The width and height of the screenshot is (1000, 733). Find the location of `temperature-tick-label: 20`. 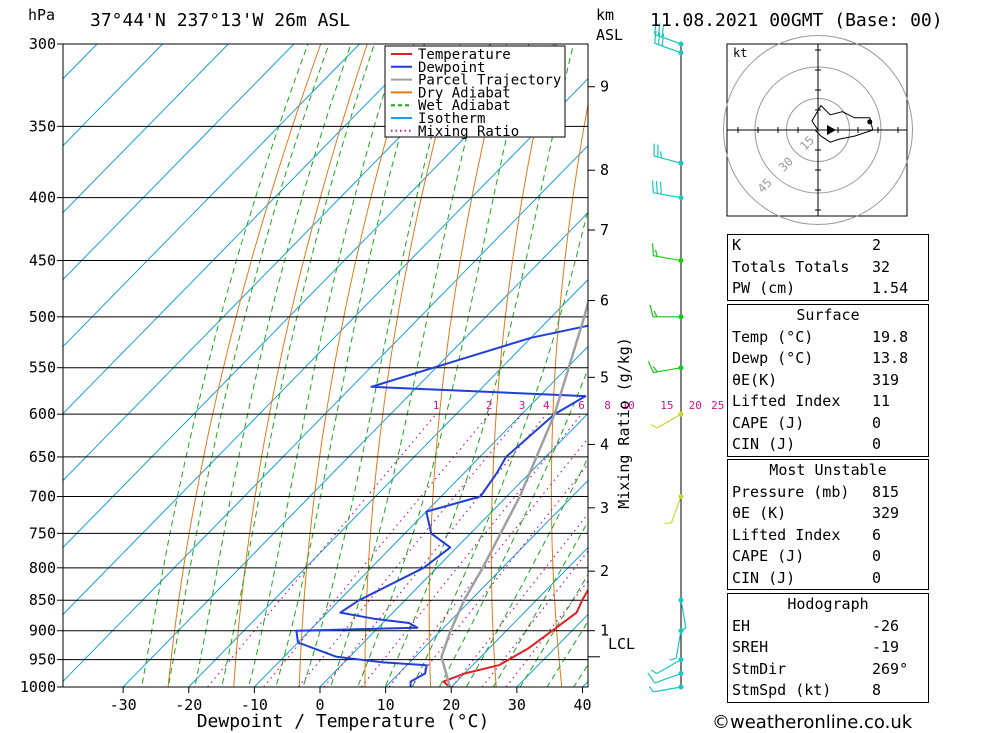

temperature-tick-label: 20 is located at coordinates (451, 705).